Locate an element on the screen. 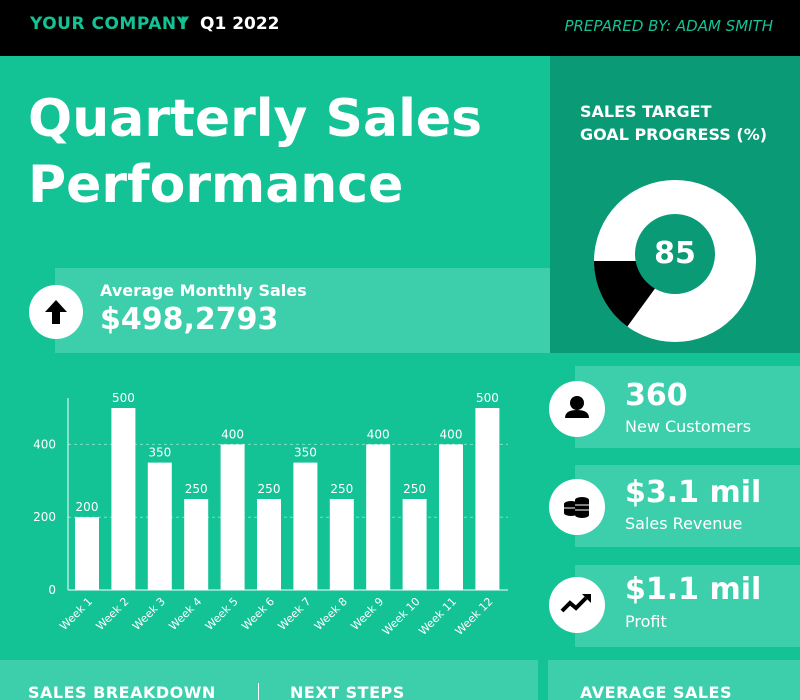  title-line-2: Performance is located at coordinates (216, 185).